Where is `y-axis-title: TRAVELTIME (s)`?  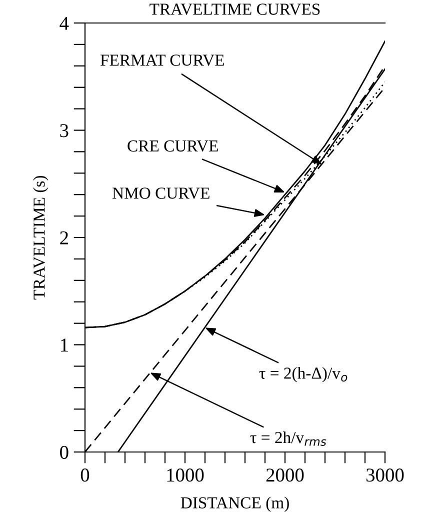
y-axis-title: TRAVELTIME (s) is located at coordinates (40, 238).